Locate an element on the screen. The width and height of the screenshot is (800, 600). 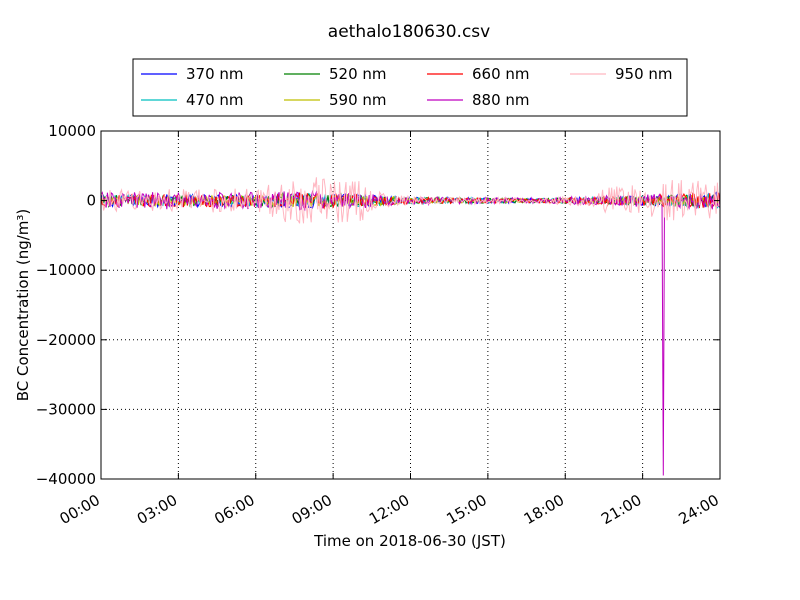
legend-label: 880 nm is located at coordinates (501, 100).